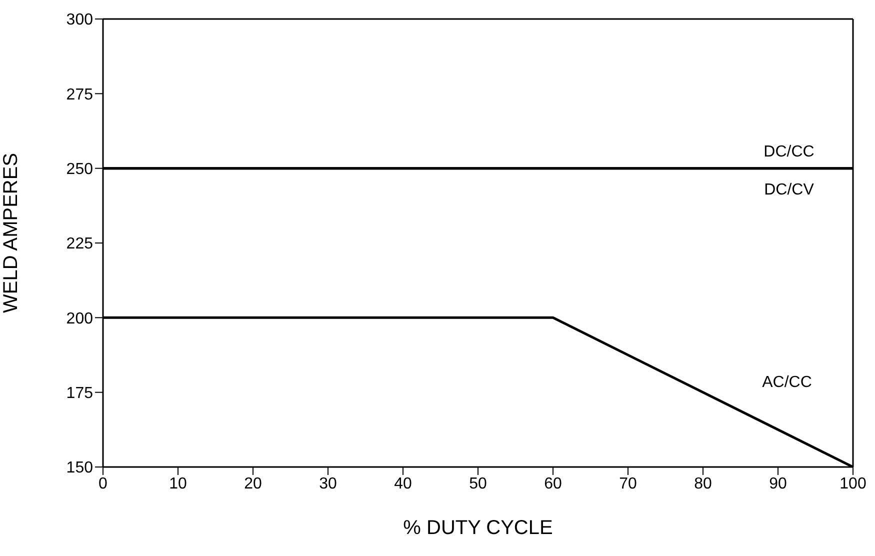 This screenshot has height=556, width=875. Describe the element at coordinates (11, 232) in the screenshot. I see `y-axis-title: WELD AMPERES` at that location.